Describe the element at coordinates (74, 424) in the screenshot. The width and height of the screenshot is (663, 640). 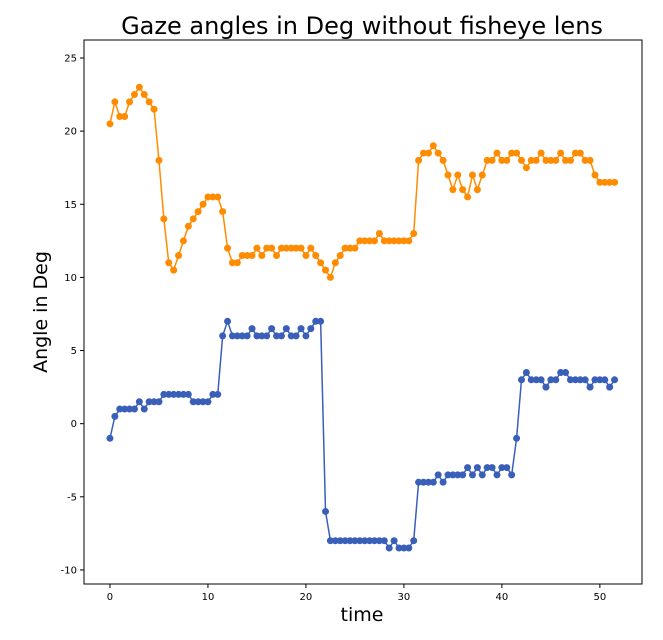
I see `y-tick-label: 0` at that location.